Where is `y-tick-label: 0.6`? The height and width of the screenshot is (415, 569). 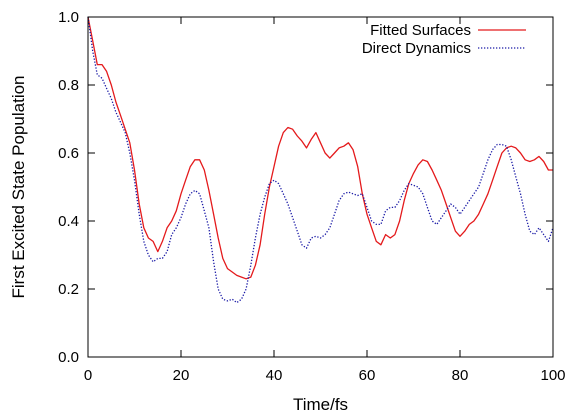
y-tick-label: 0.6 is located at coordinates (68, 153).